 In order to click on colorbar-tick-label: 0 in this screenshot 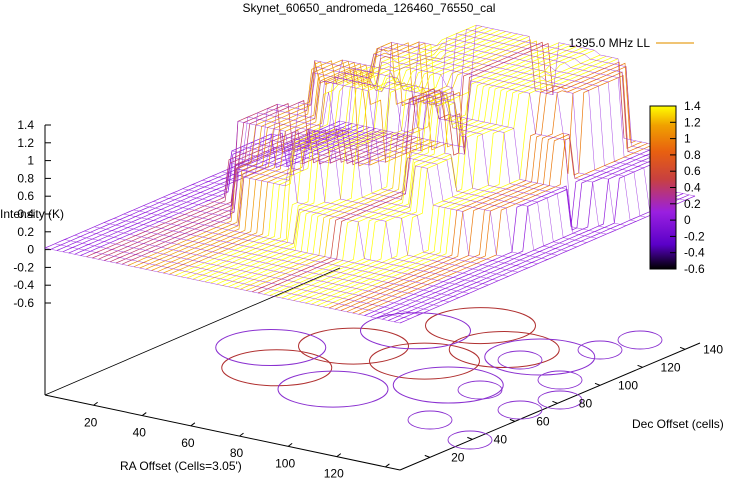, I will do `click(687, 220)`.